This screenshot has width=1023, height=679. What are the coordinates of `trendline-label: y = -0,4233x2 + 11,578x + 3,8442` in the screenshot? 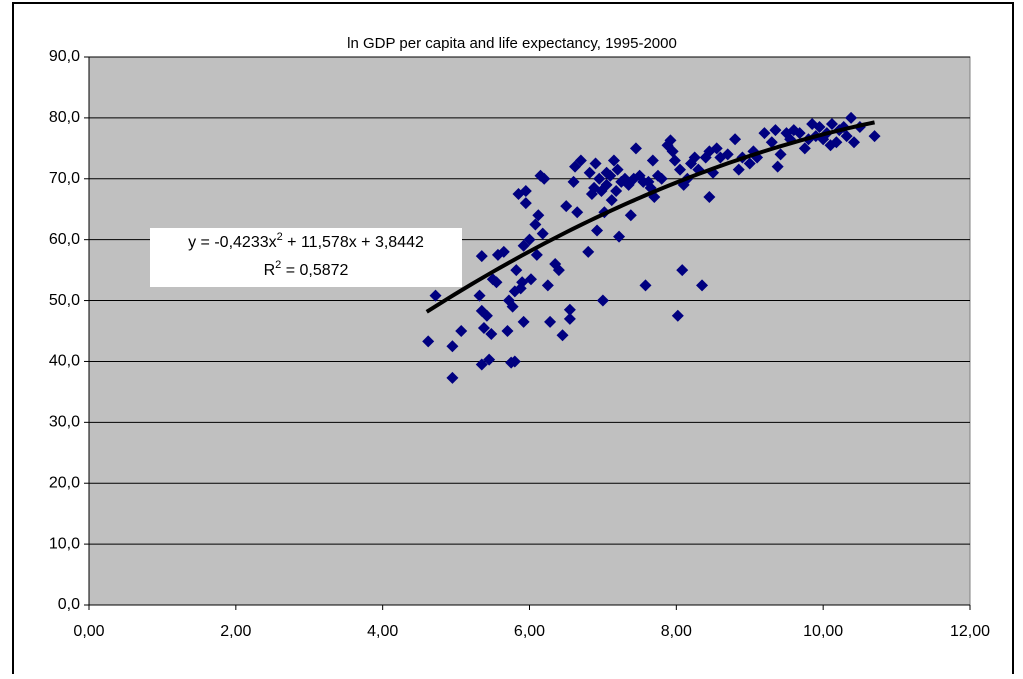 It's located at (306, 241).